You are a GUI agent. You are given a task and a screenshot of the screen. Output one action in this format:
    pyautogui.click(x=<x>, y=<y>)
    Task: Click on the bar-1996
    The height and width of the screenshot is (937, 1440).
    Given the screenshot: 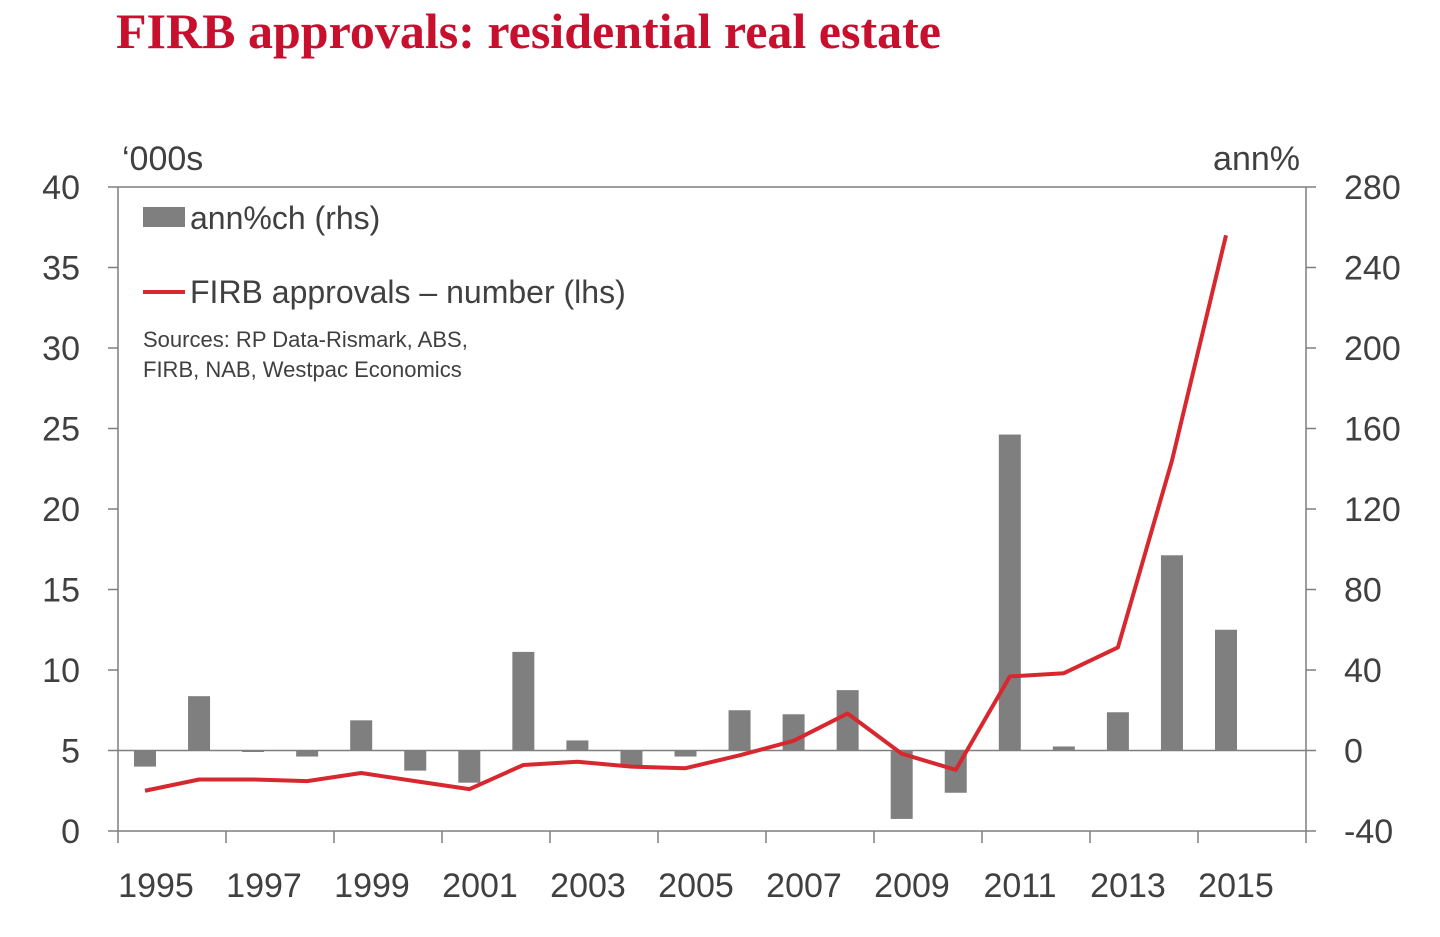 What is the action you would take?
    pyautogui.click(x=199, y=723)
    